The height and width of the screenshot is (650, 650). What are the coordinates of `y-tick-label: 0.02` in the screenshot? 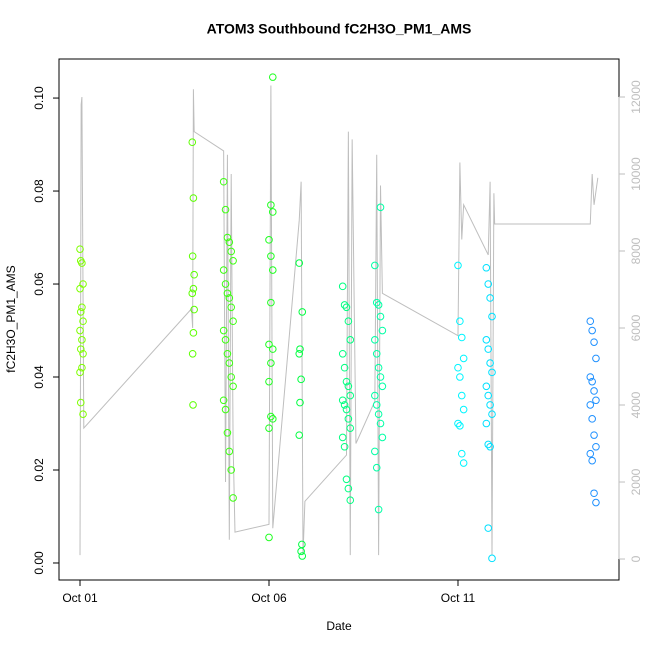 It's located at (39, 470).